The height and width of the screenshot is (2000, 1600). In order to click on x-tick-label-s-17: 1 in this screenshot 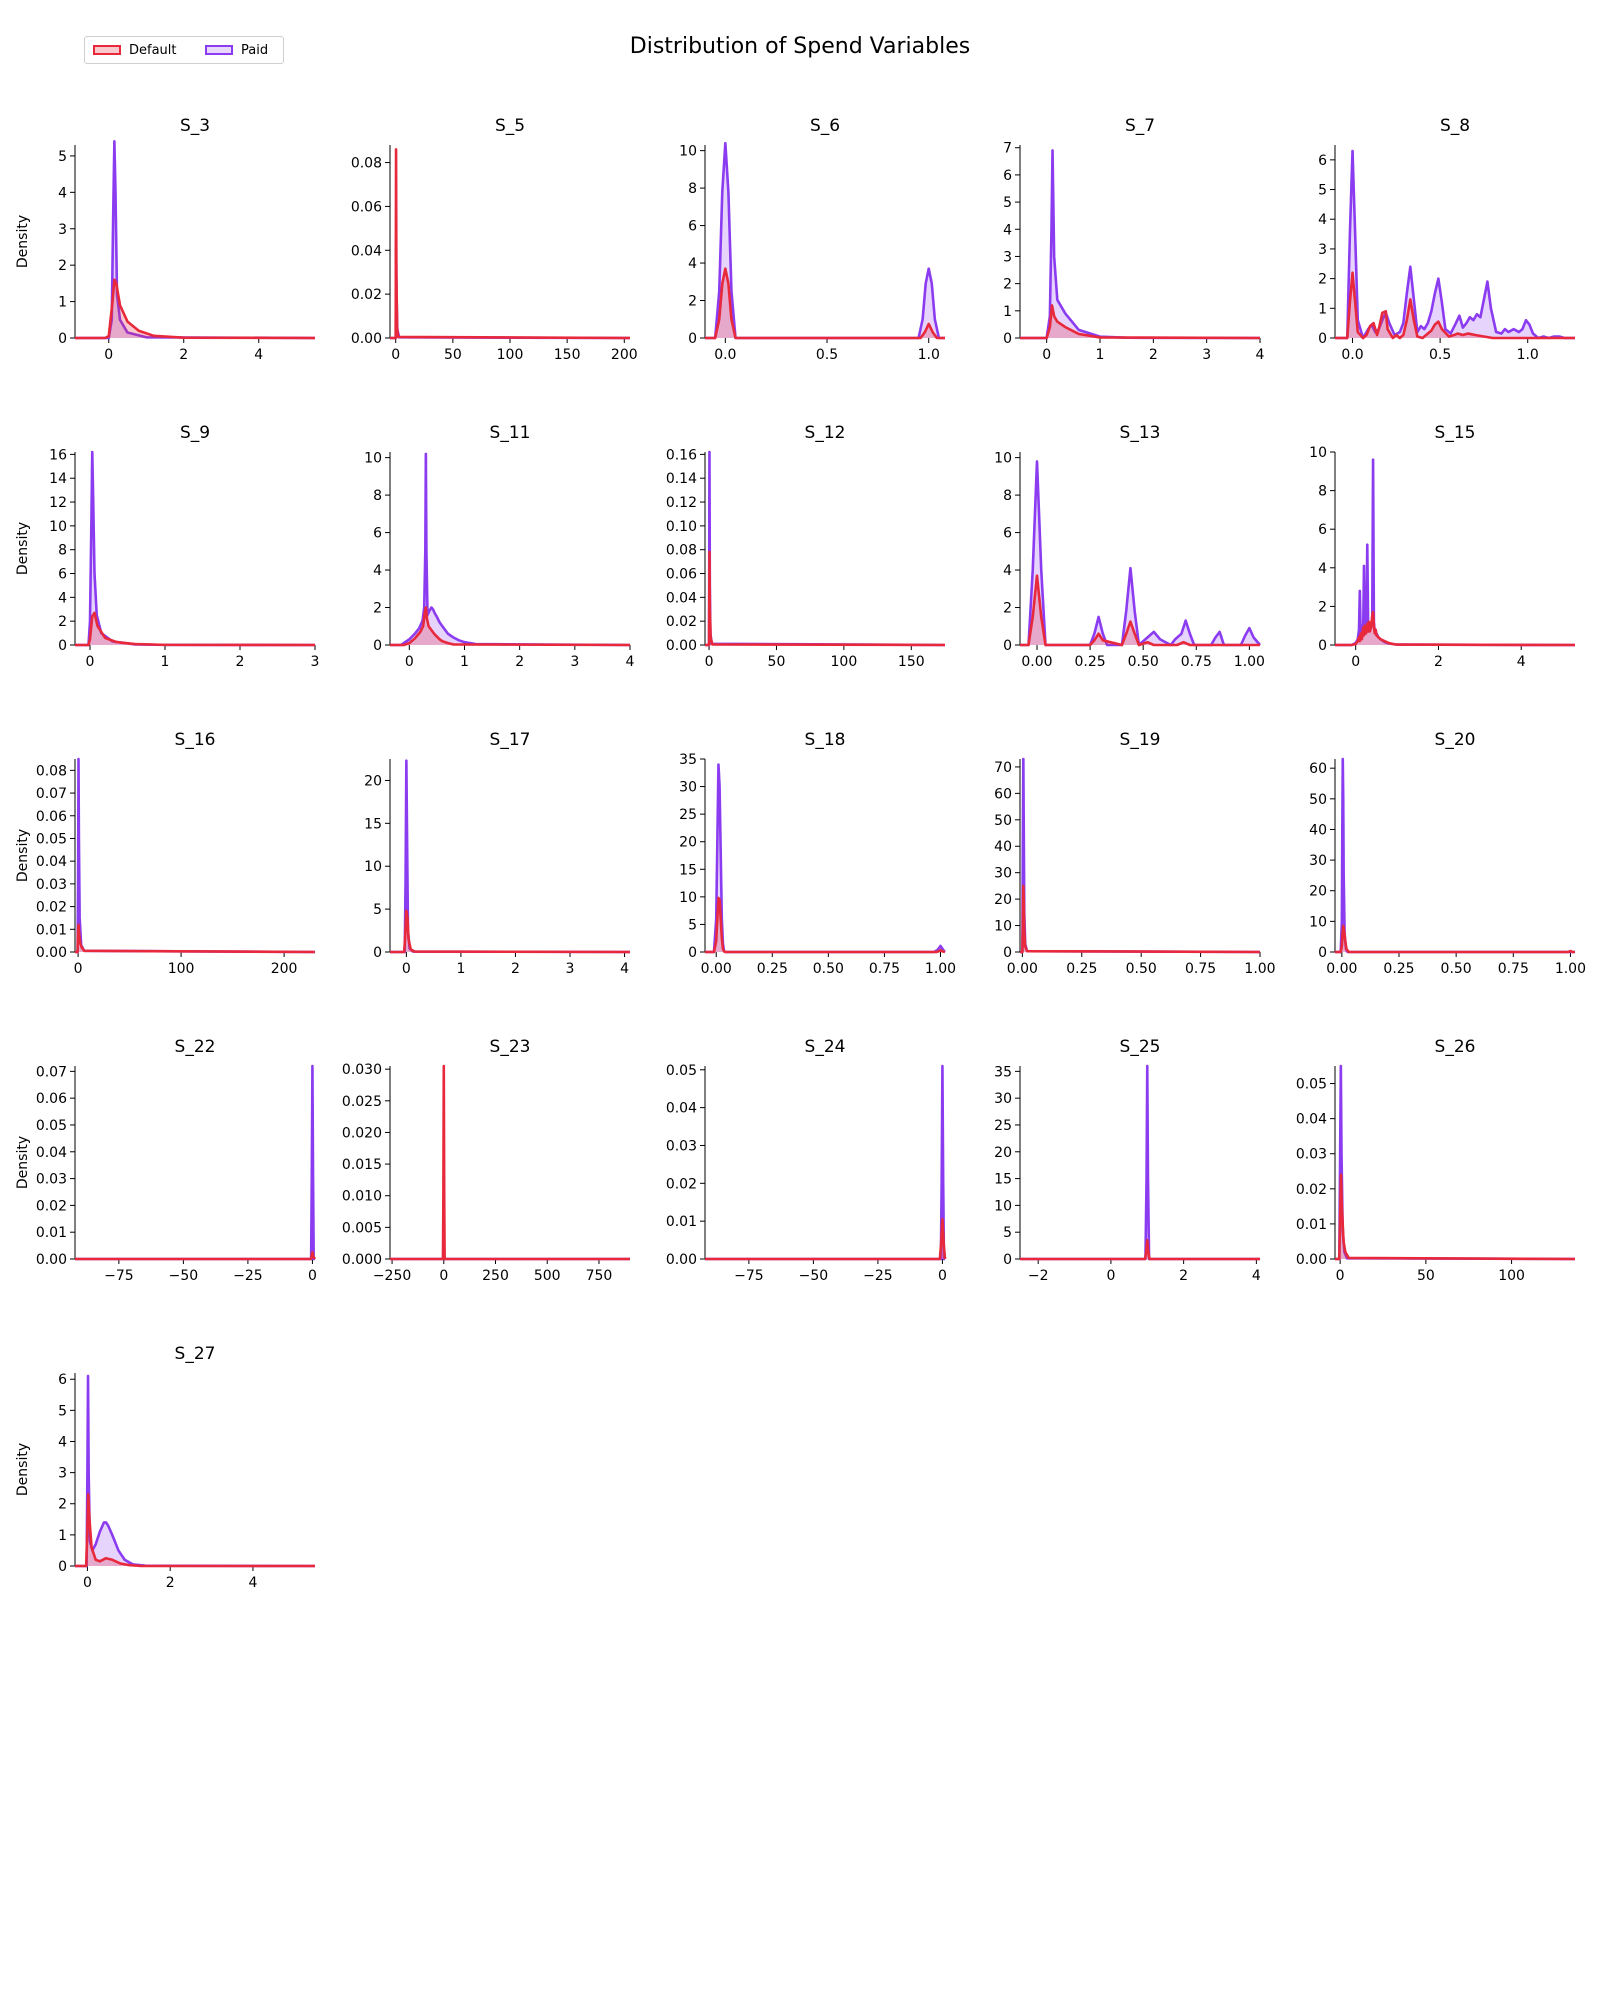, I will do `click(460, 969)`.